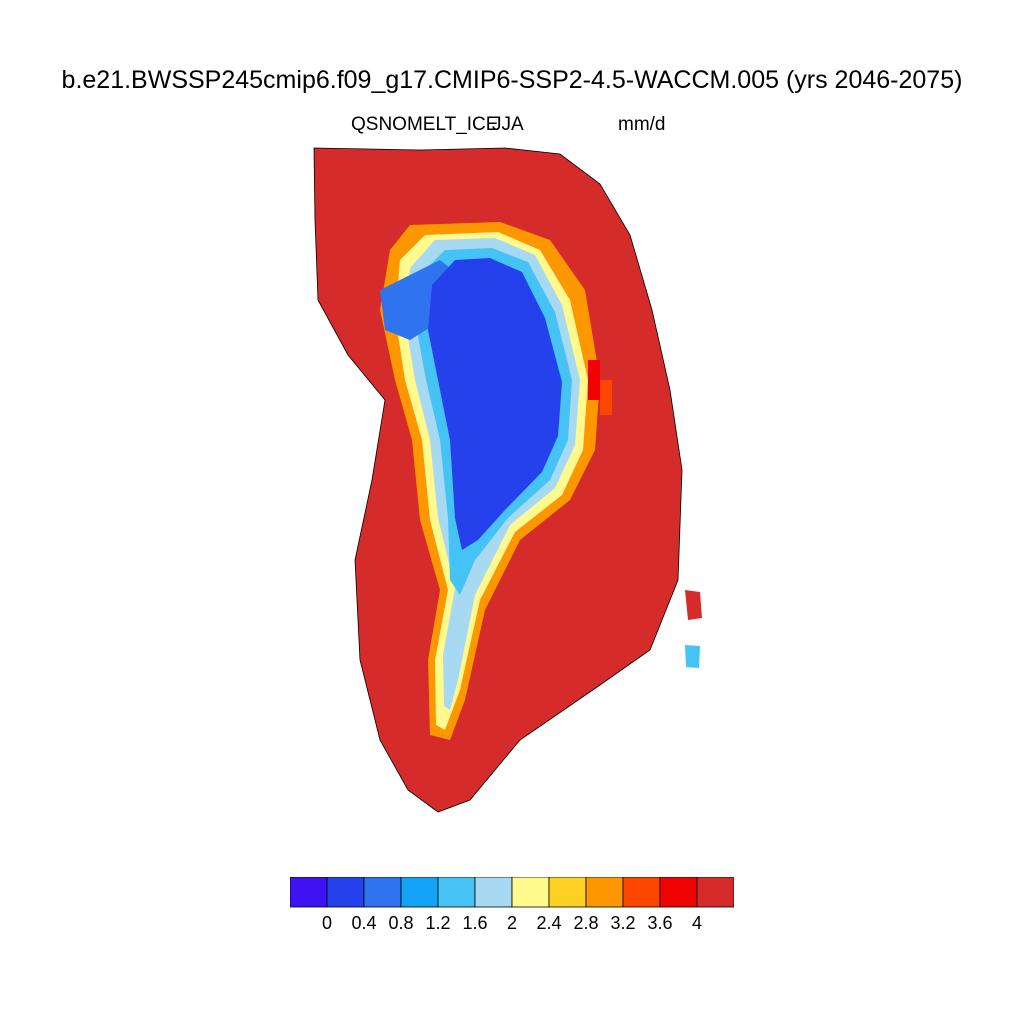 Image resolution: width=1024 pixels, height=1024 pixels. Describe the element at coordinates (475, 923) in the screenshot. I see `colorbar-tick-label: 1.6` at that location.